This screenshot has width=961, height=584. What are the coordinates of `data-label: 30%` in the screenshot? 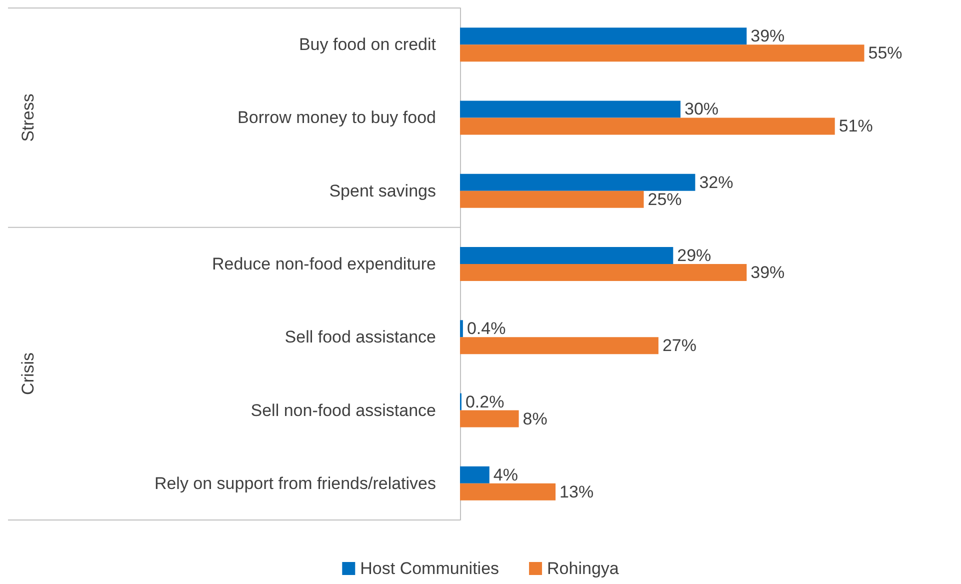 It's located at (701, 109).